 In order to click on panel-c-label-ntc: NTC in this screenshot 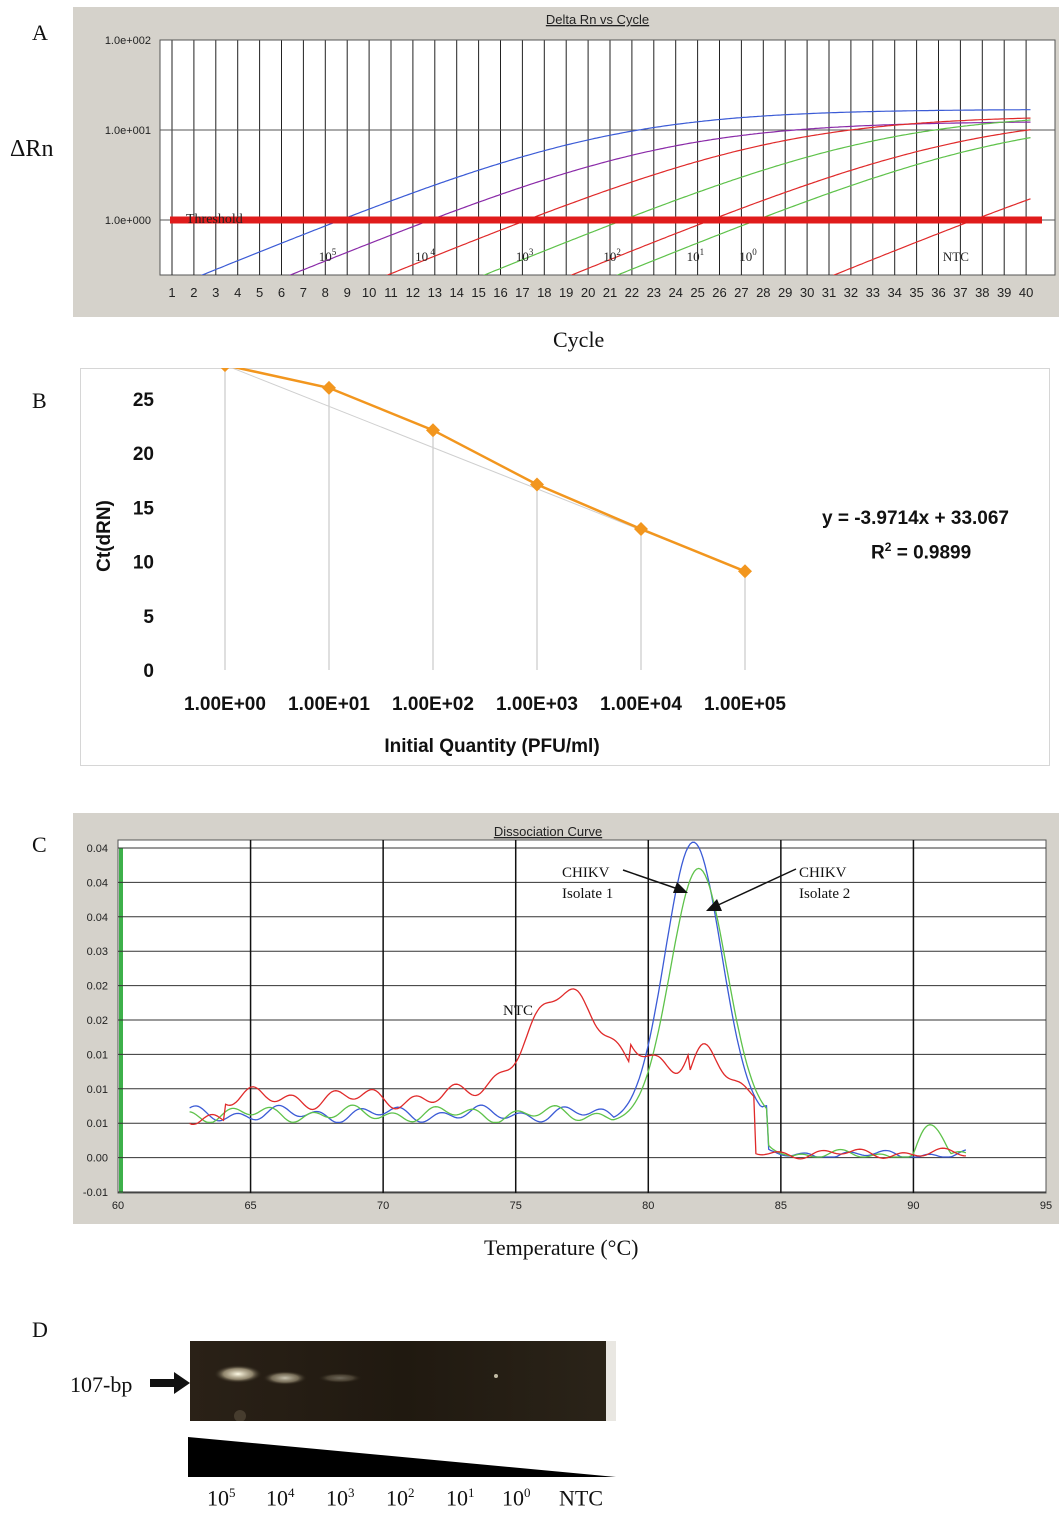, I will do `click(518, 1011)`.